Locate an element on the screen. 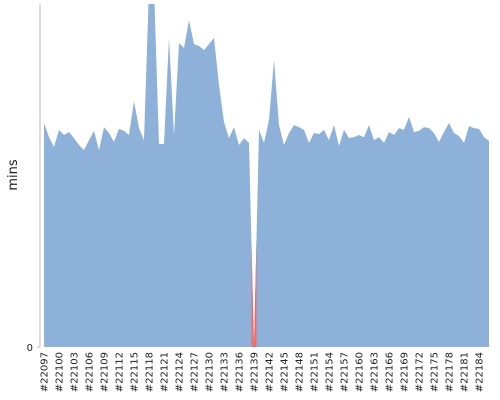 Image resolution: width=500 pixels, height=400 pixels. x-tick-label: #22154 is located at coordinates (330, 372).